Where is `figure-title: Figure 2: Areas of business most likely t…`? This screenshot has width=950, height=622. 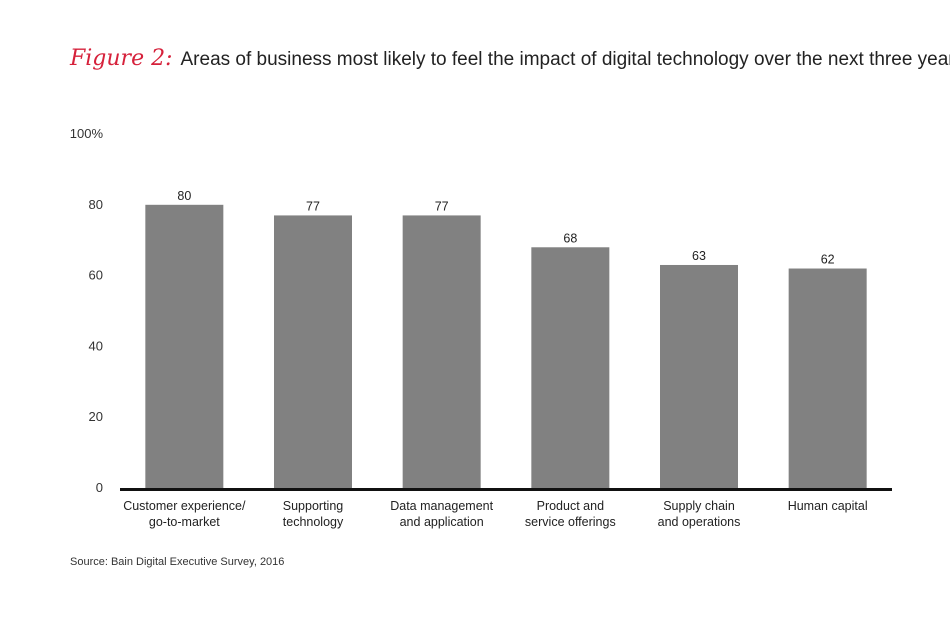 figure-title: Figure 2: Areas of business most likely t… is located at coordinates (510, 58).